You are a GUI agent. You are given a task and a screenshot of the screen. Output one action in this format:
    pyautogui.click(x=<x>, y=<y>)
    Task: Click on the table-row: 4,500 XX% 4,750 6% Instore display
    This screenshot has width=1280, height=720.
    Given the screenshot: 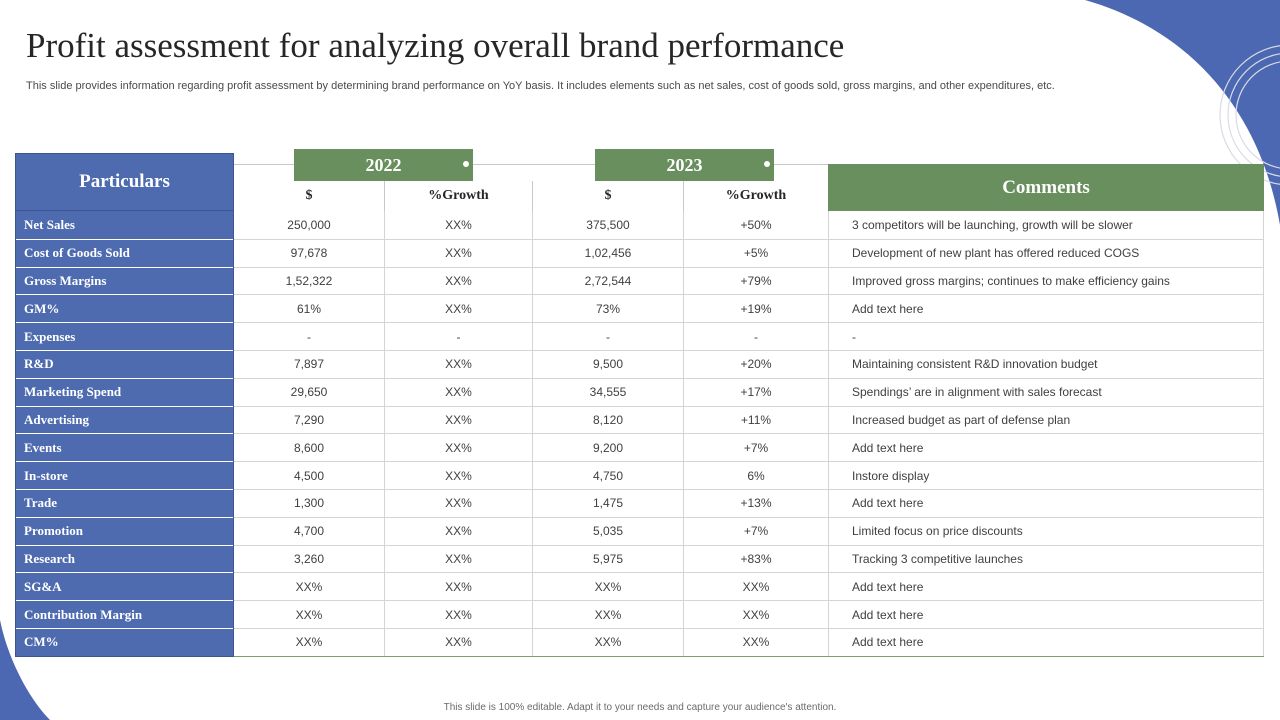 What is the action you would take?
    pyautogui.click(x=749, y=475)
    